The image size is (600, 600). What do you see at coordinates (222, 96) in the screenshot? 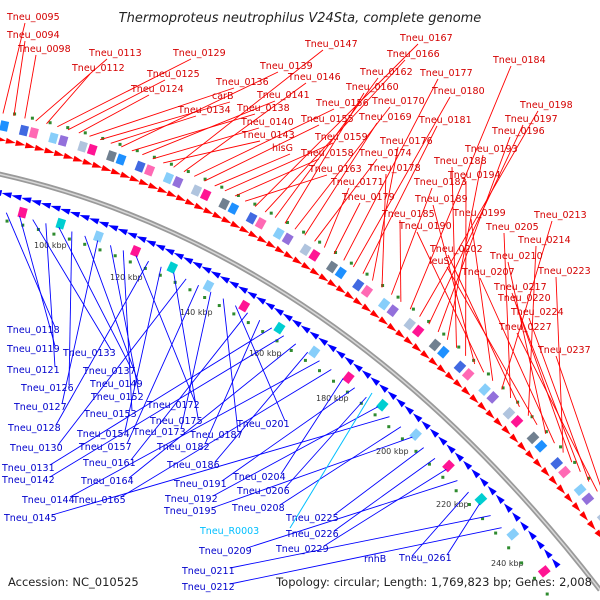
I see `forward-gene-label: carB` at bounding box center [222, 96].